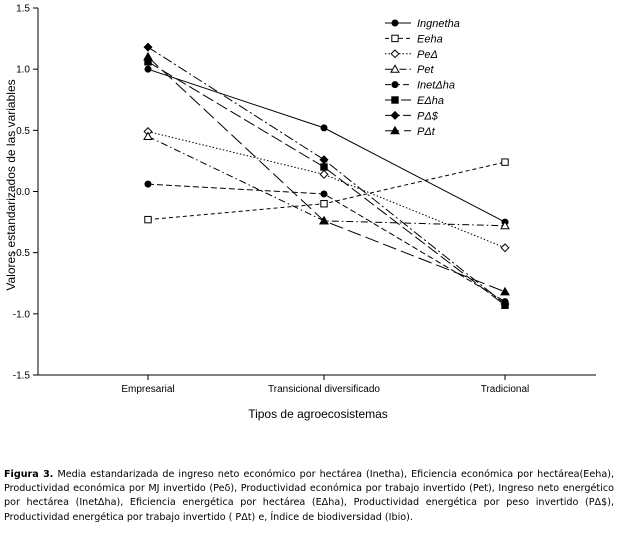 The width and height of the screenshot is (618, 546). Describe the element at coordinates (409, 70) in the screenshot. I see `legend-entry: Pet` at that location.